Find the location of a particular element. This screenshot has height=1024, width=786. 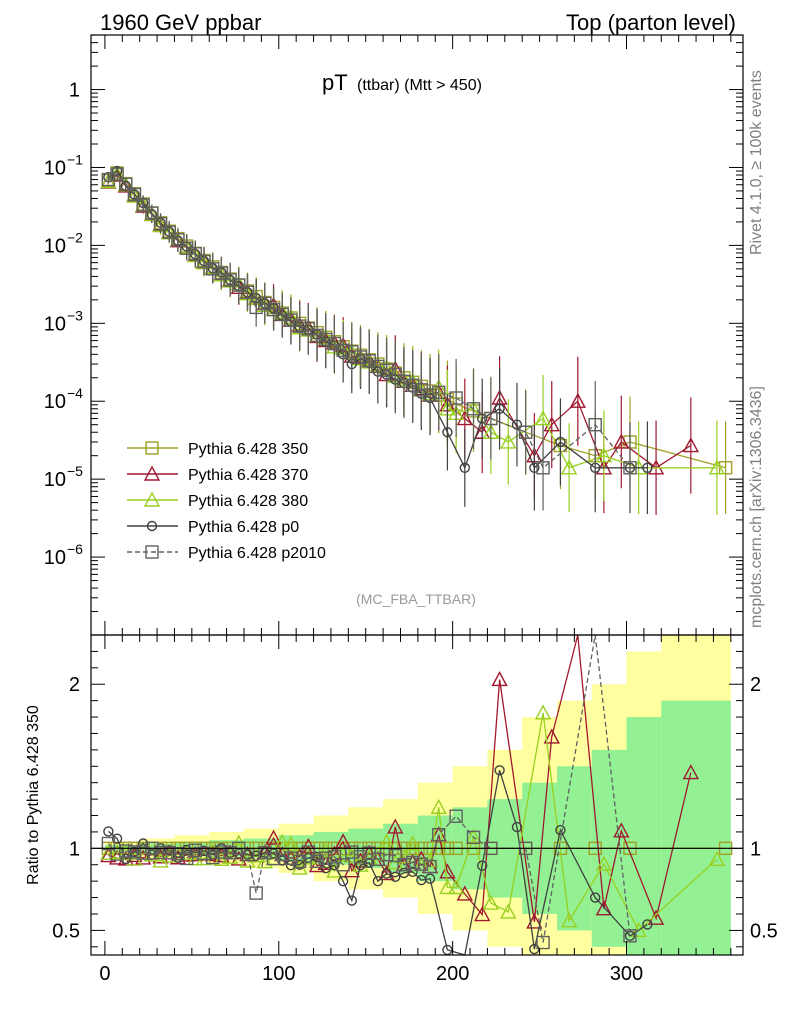

header-right: Top (parton level) is located at coordinates (651, 22).